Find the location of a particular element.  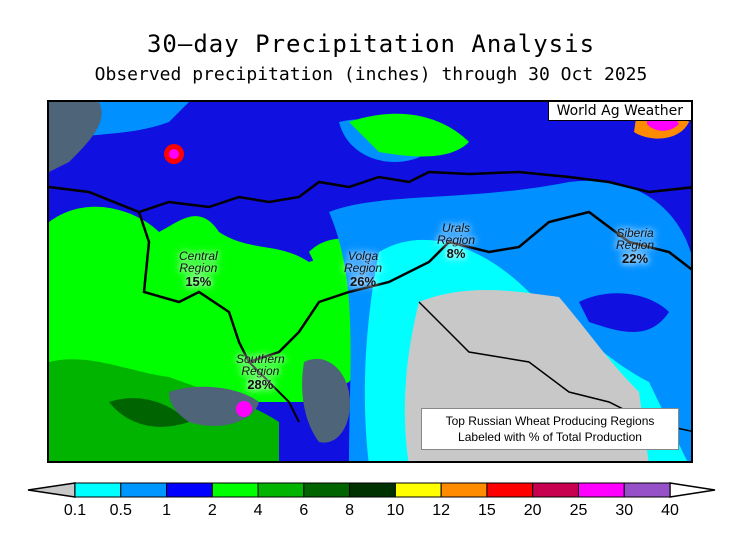

region-name: Urals is located at coordinates (456, 228).